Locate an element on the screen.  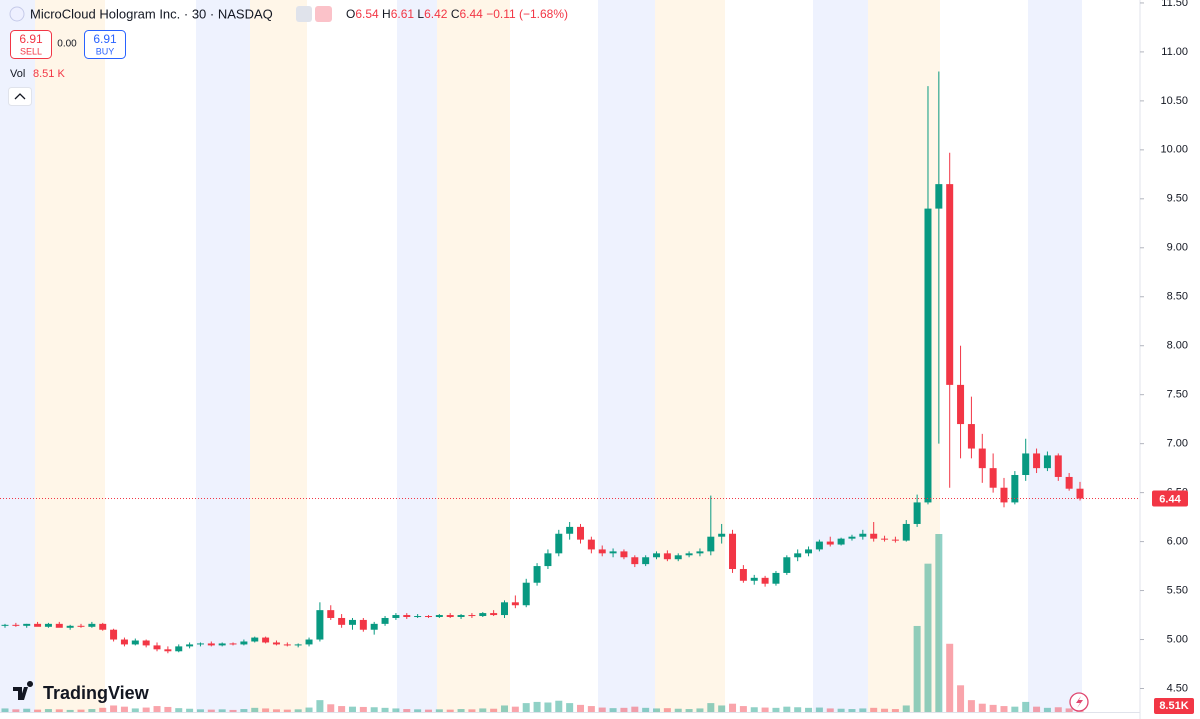
sell-button is located at coordinates (31, 44).